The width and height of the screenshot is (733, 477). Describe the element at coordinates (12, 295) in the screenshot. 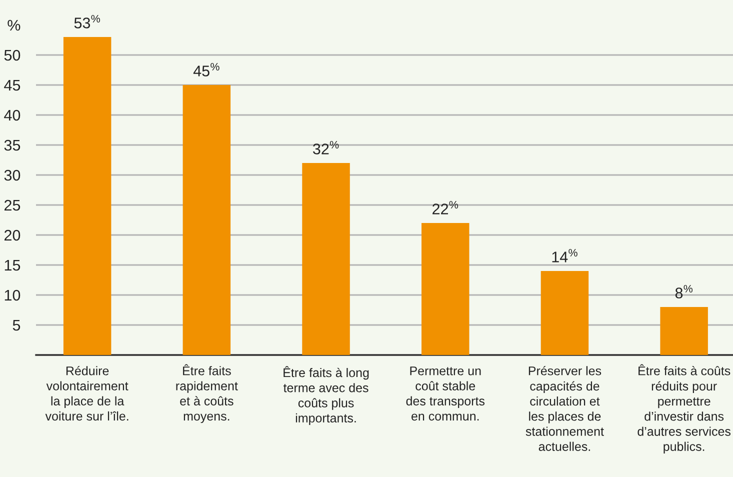

I see `y-tick-label: 10` at that location.